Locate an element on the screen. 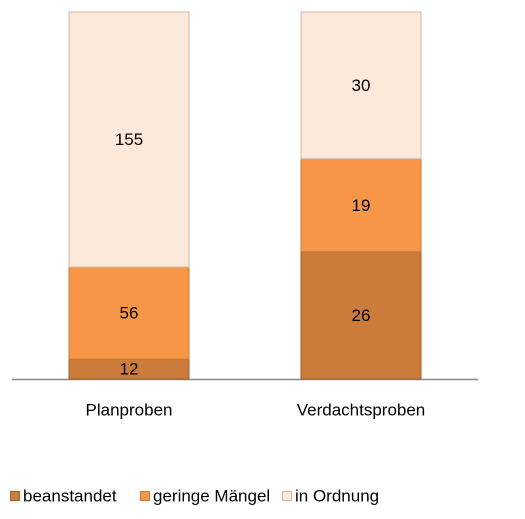 The width and height of the screenshot is (525, 519). data-label: 30 is located at coordinates (361, 85).